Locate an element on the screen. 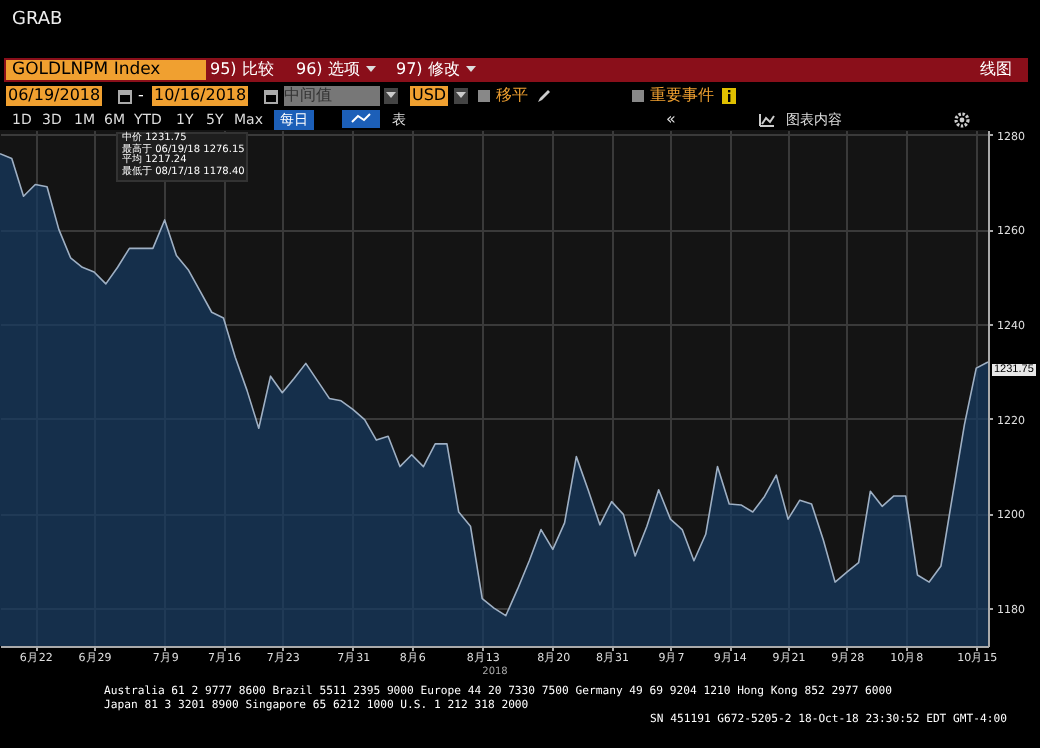 The height and width of the screenshot is (748, 1040). text: 95) 比较 is located at coordinates (242, 70).